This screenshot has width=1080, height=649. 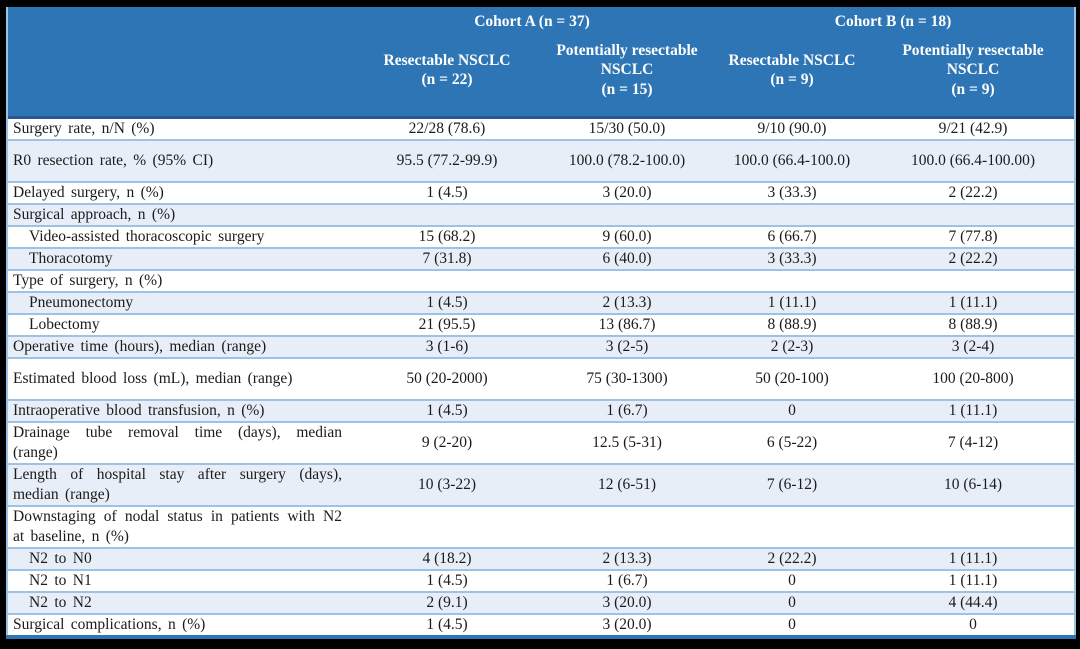 I want to click on row-label: R0 resection rate, % (95% CI), so click(x=179, y=160).